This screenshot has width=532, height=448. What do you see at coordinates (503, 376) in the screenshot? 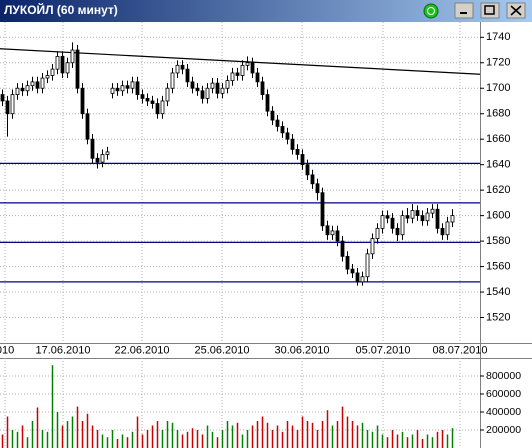
I see `y-tick-label: 800000` at bounding box center [503, 376].